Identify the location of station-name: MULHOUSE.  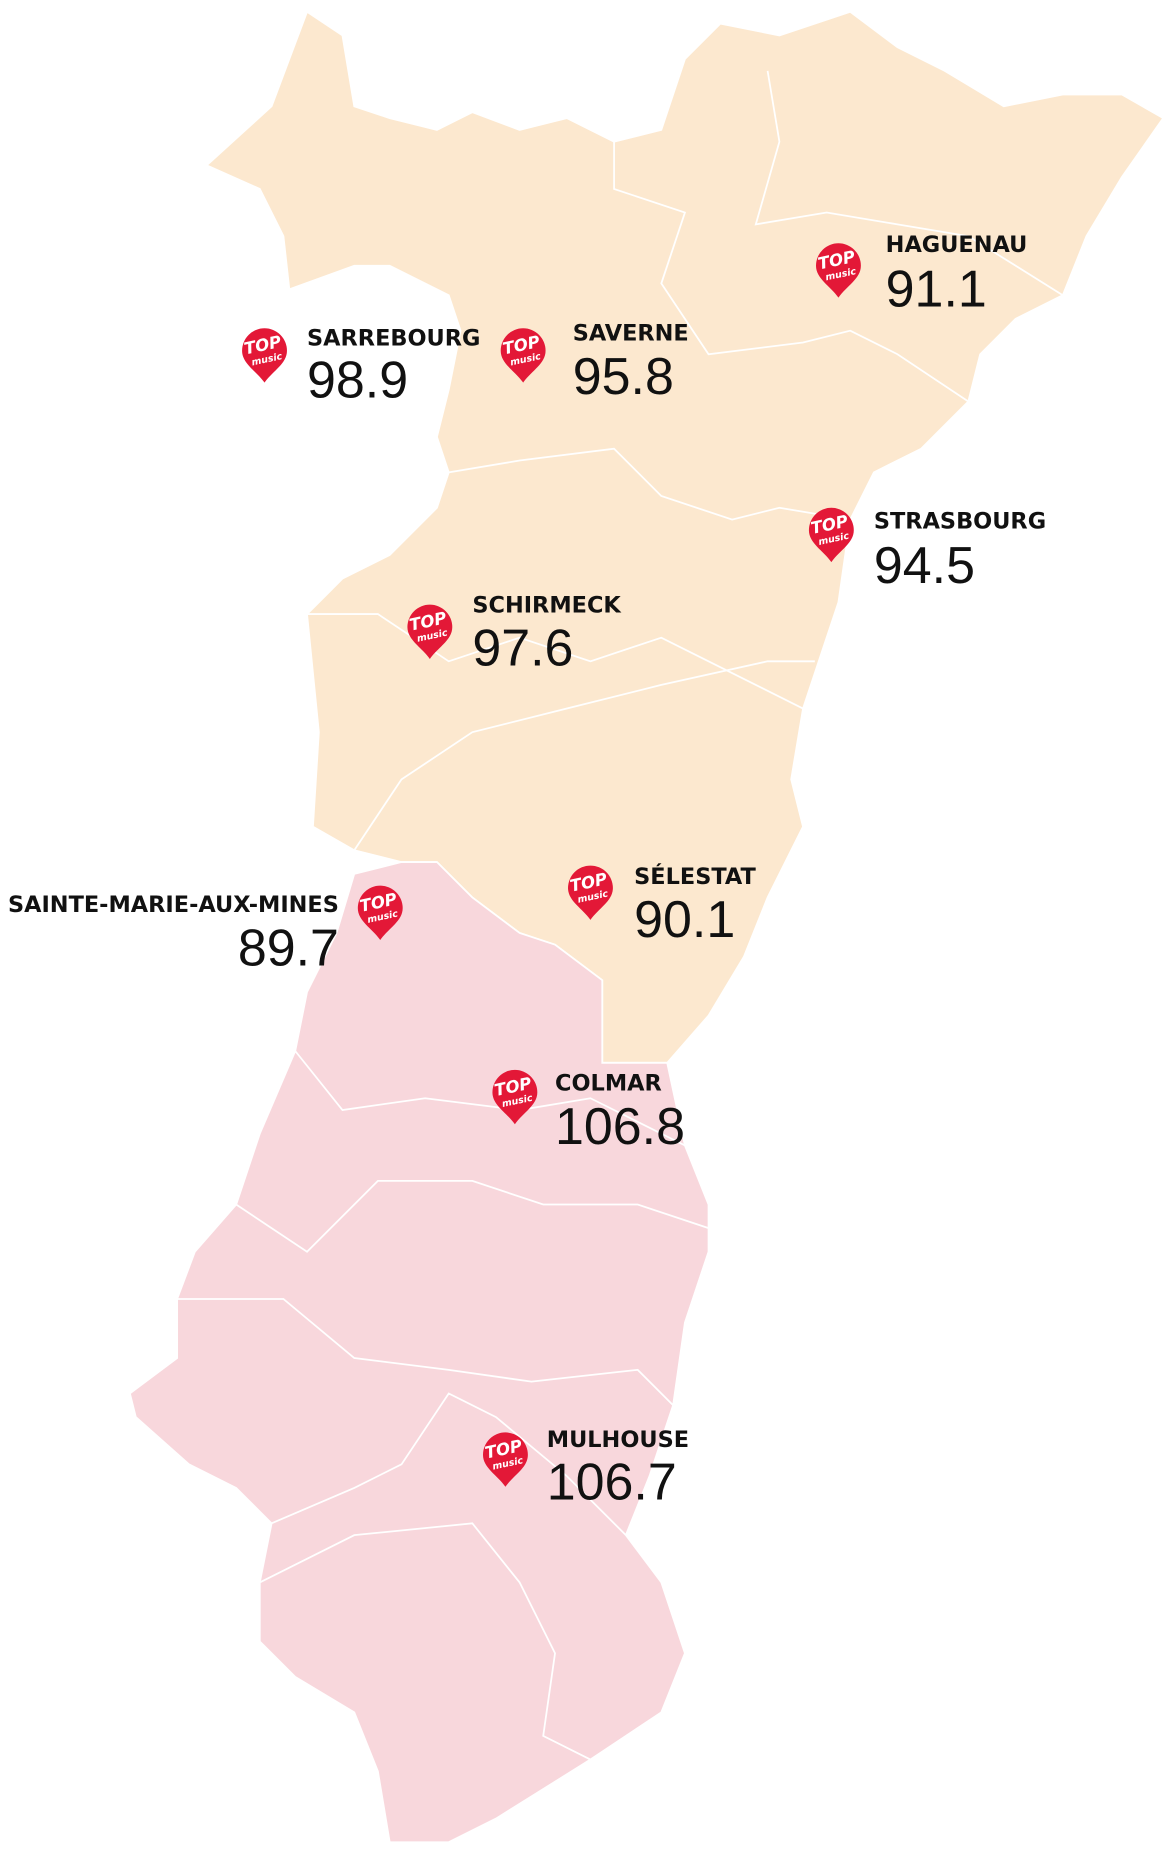
(618, 1440).